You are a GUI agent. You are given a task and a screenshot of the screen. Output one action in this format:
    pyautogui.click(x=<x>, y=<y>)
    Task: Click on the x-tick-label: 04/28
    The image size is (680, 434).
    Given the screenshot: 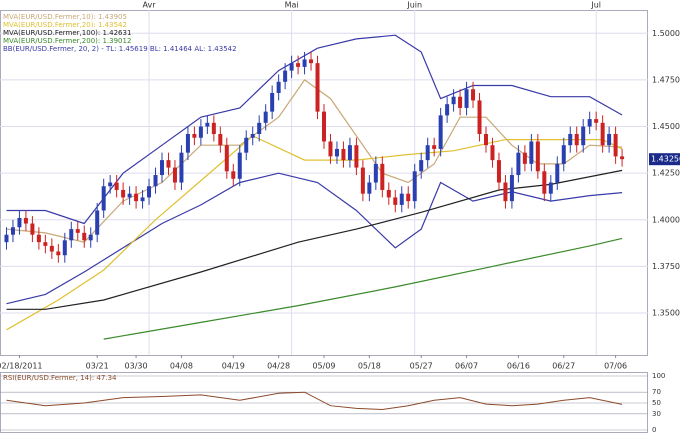 What is the action you would take?
    pyautogui.click(x=278, y=366)
    